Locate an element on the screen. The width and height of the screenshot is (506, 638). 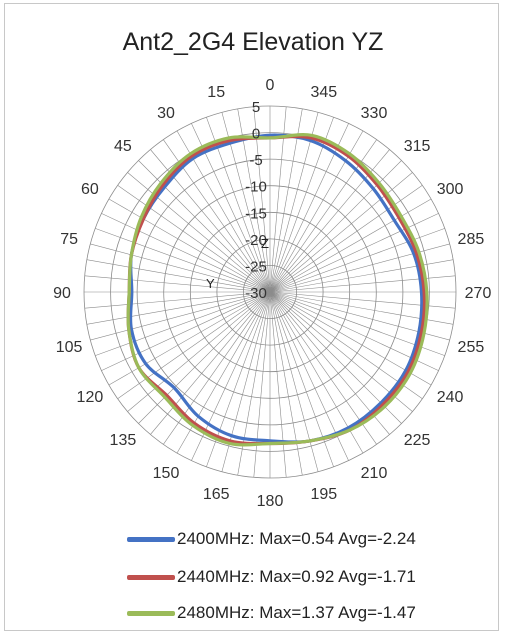
angle-label: 105 is located at coordinates (69, 347).